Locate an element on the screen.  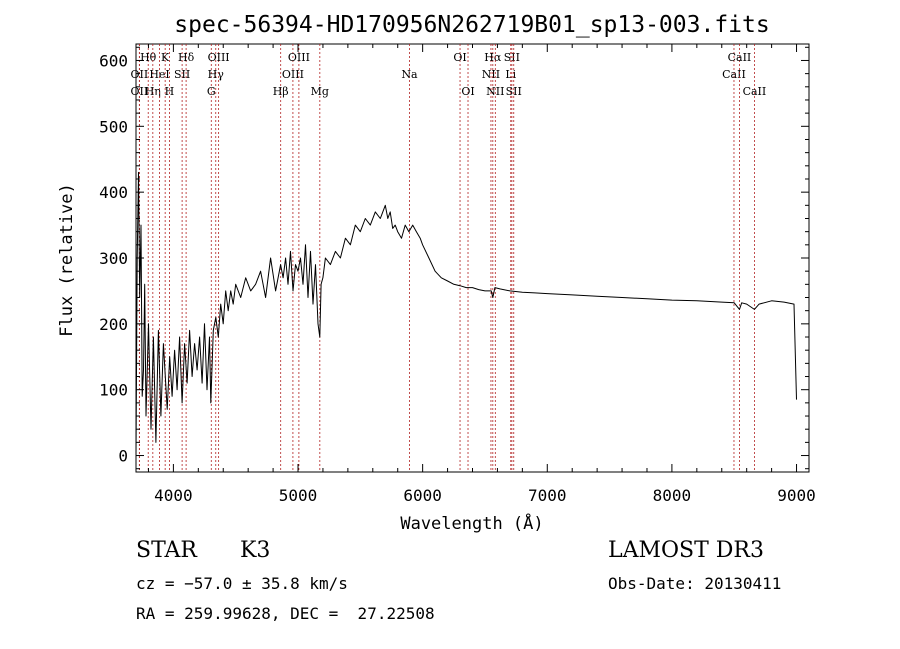
x-axis-label: Wavelength (Å) is located at coordinates (471, 523).